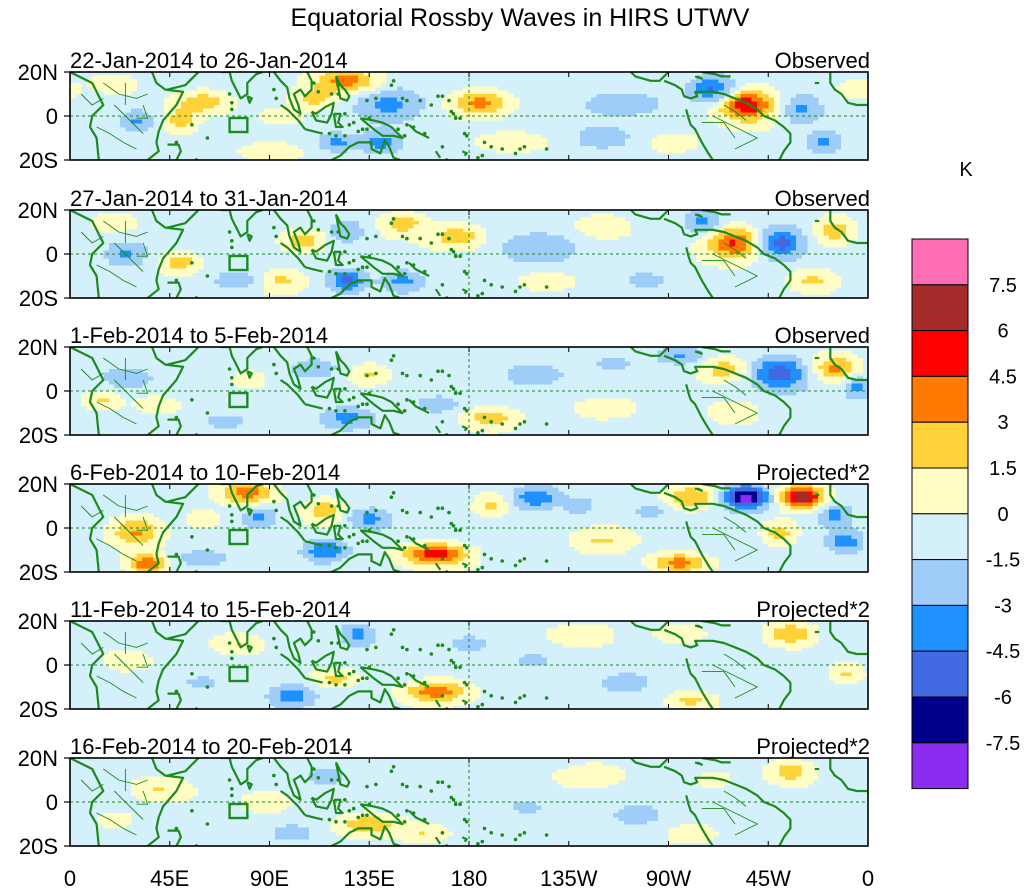 The height and width of the screenshot is (890, 1024). What do you see at coordinates (38, 572) in the screenshot?
I see `lat-label: 20S` at bounding box center [38, 572].